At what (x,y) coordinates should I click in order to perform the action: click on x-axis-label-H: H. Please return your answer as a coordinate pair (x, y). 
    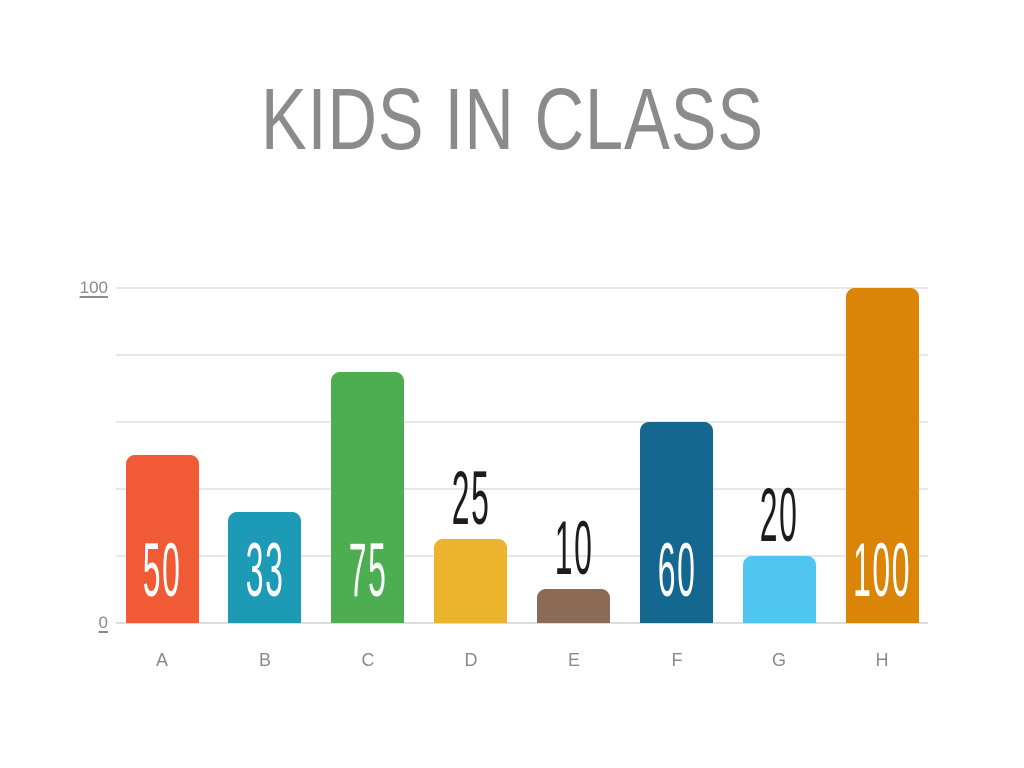
    Looking at the image, I should click on (882, 660).